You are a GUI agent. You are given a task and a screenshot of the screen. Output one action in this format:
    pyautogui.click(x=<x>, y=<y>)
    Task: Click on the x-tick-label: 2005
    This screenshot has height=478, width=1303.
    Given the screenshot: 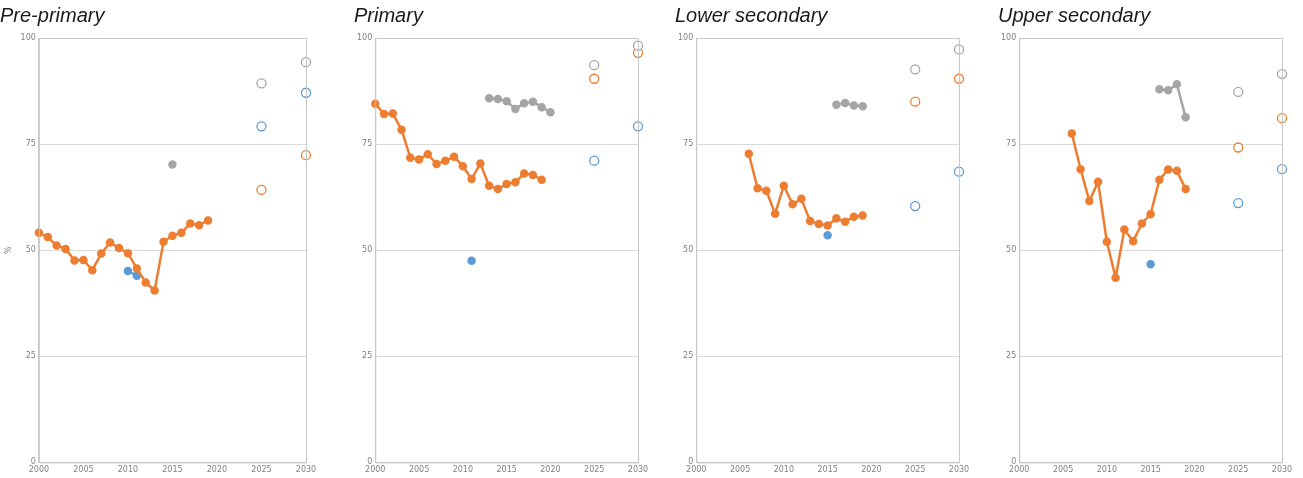 What is the action you would take?
    pyautogui.click(x=740, y=470)
    